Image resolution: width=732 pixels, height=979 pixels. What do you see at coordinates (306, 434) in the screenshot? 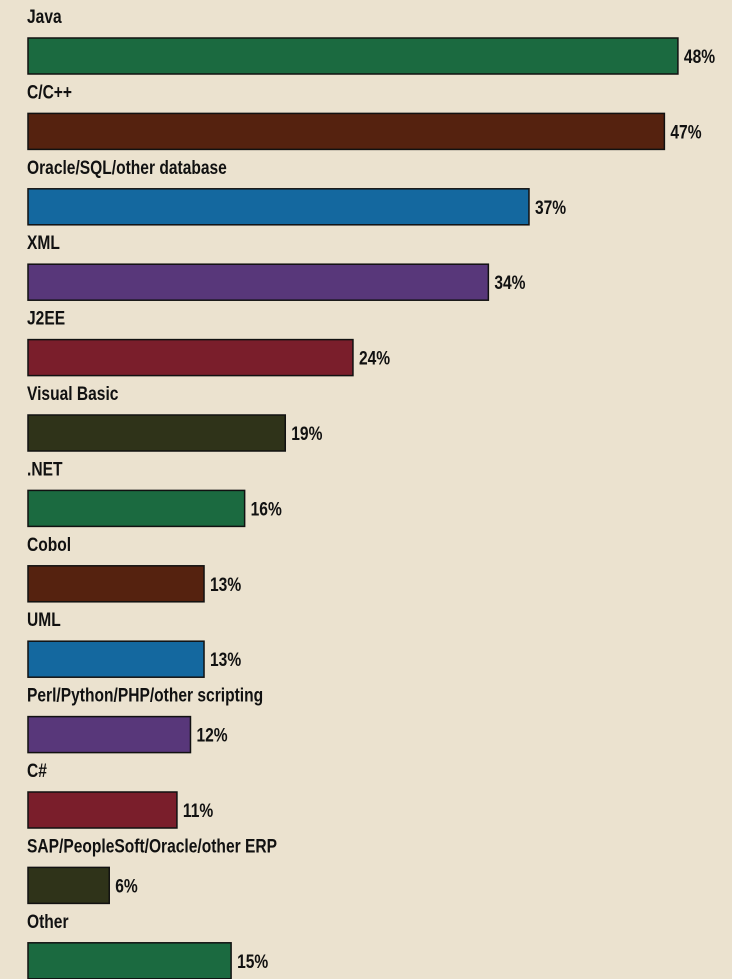
I see `value-label: 19%` at bounding box center [306, 434].